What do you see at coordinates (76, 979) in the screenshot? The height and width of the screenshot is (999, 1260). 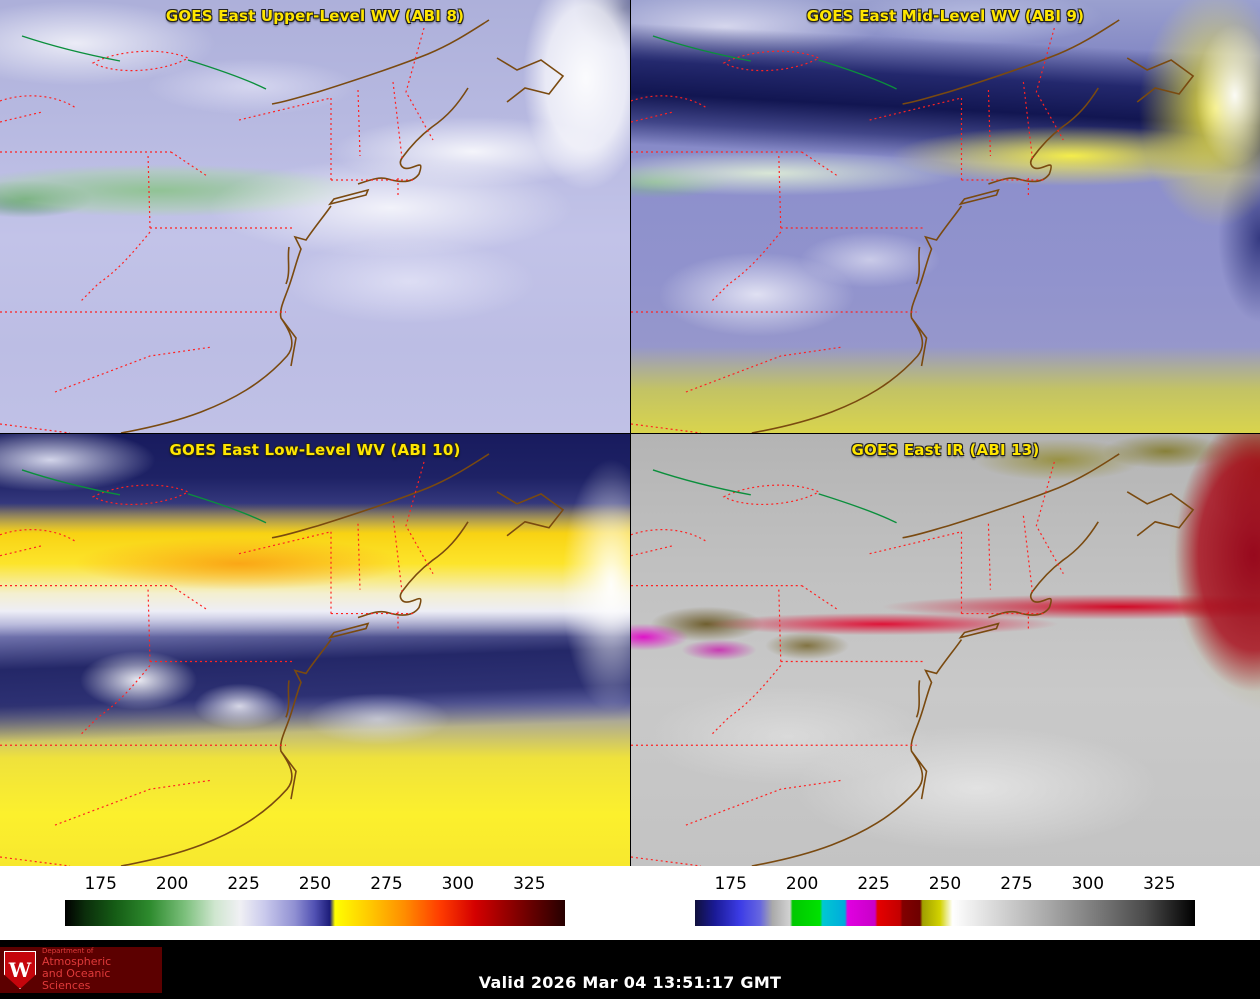 I see `logo-line-oceanic: and Oceanic Sciences` at bounding box center [76, 979].